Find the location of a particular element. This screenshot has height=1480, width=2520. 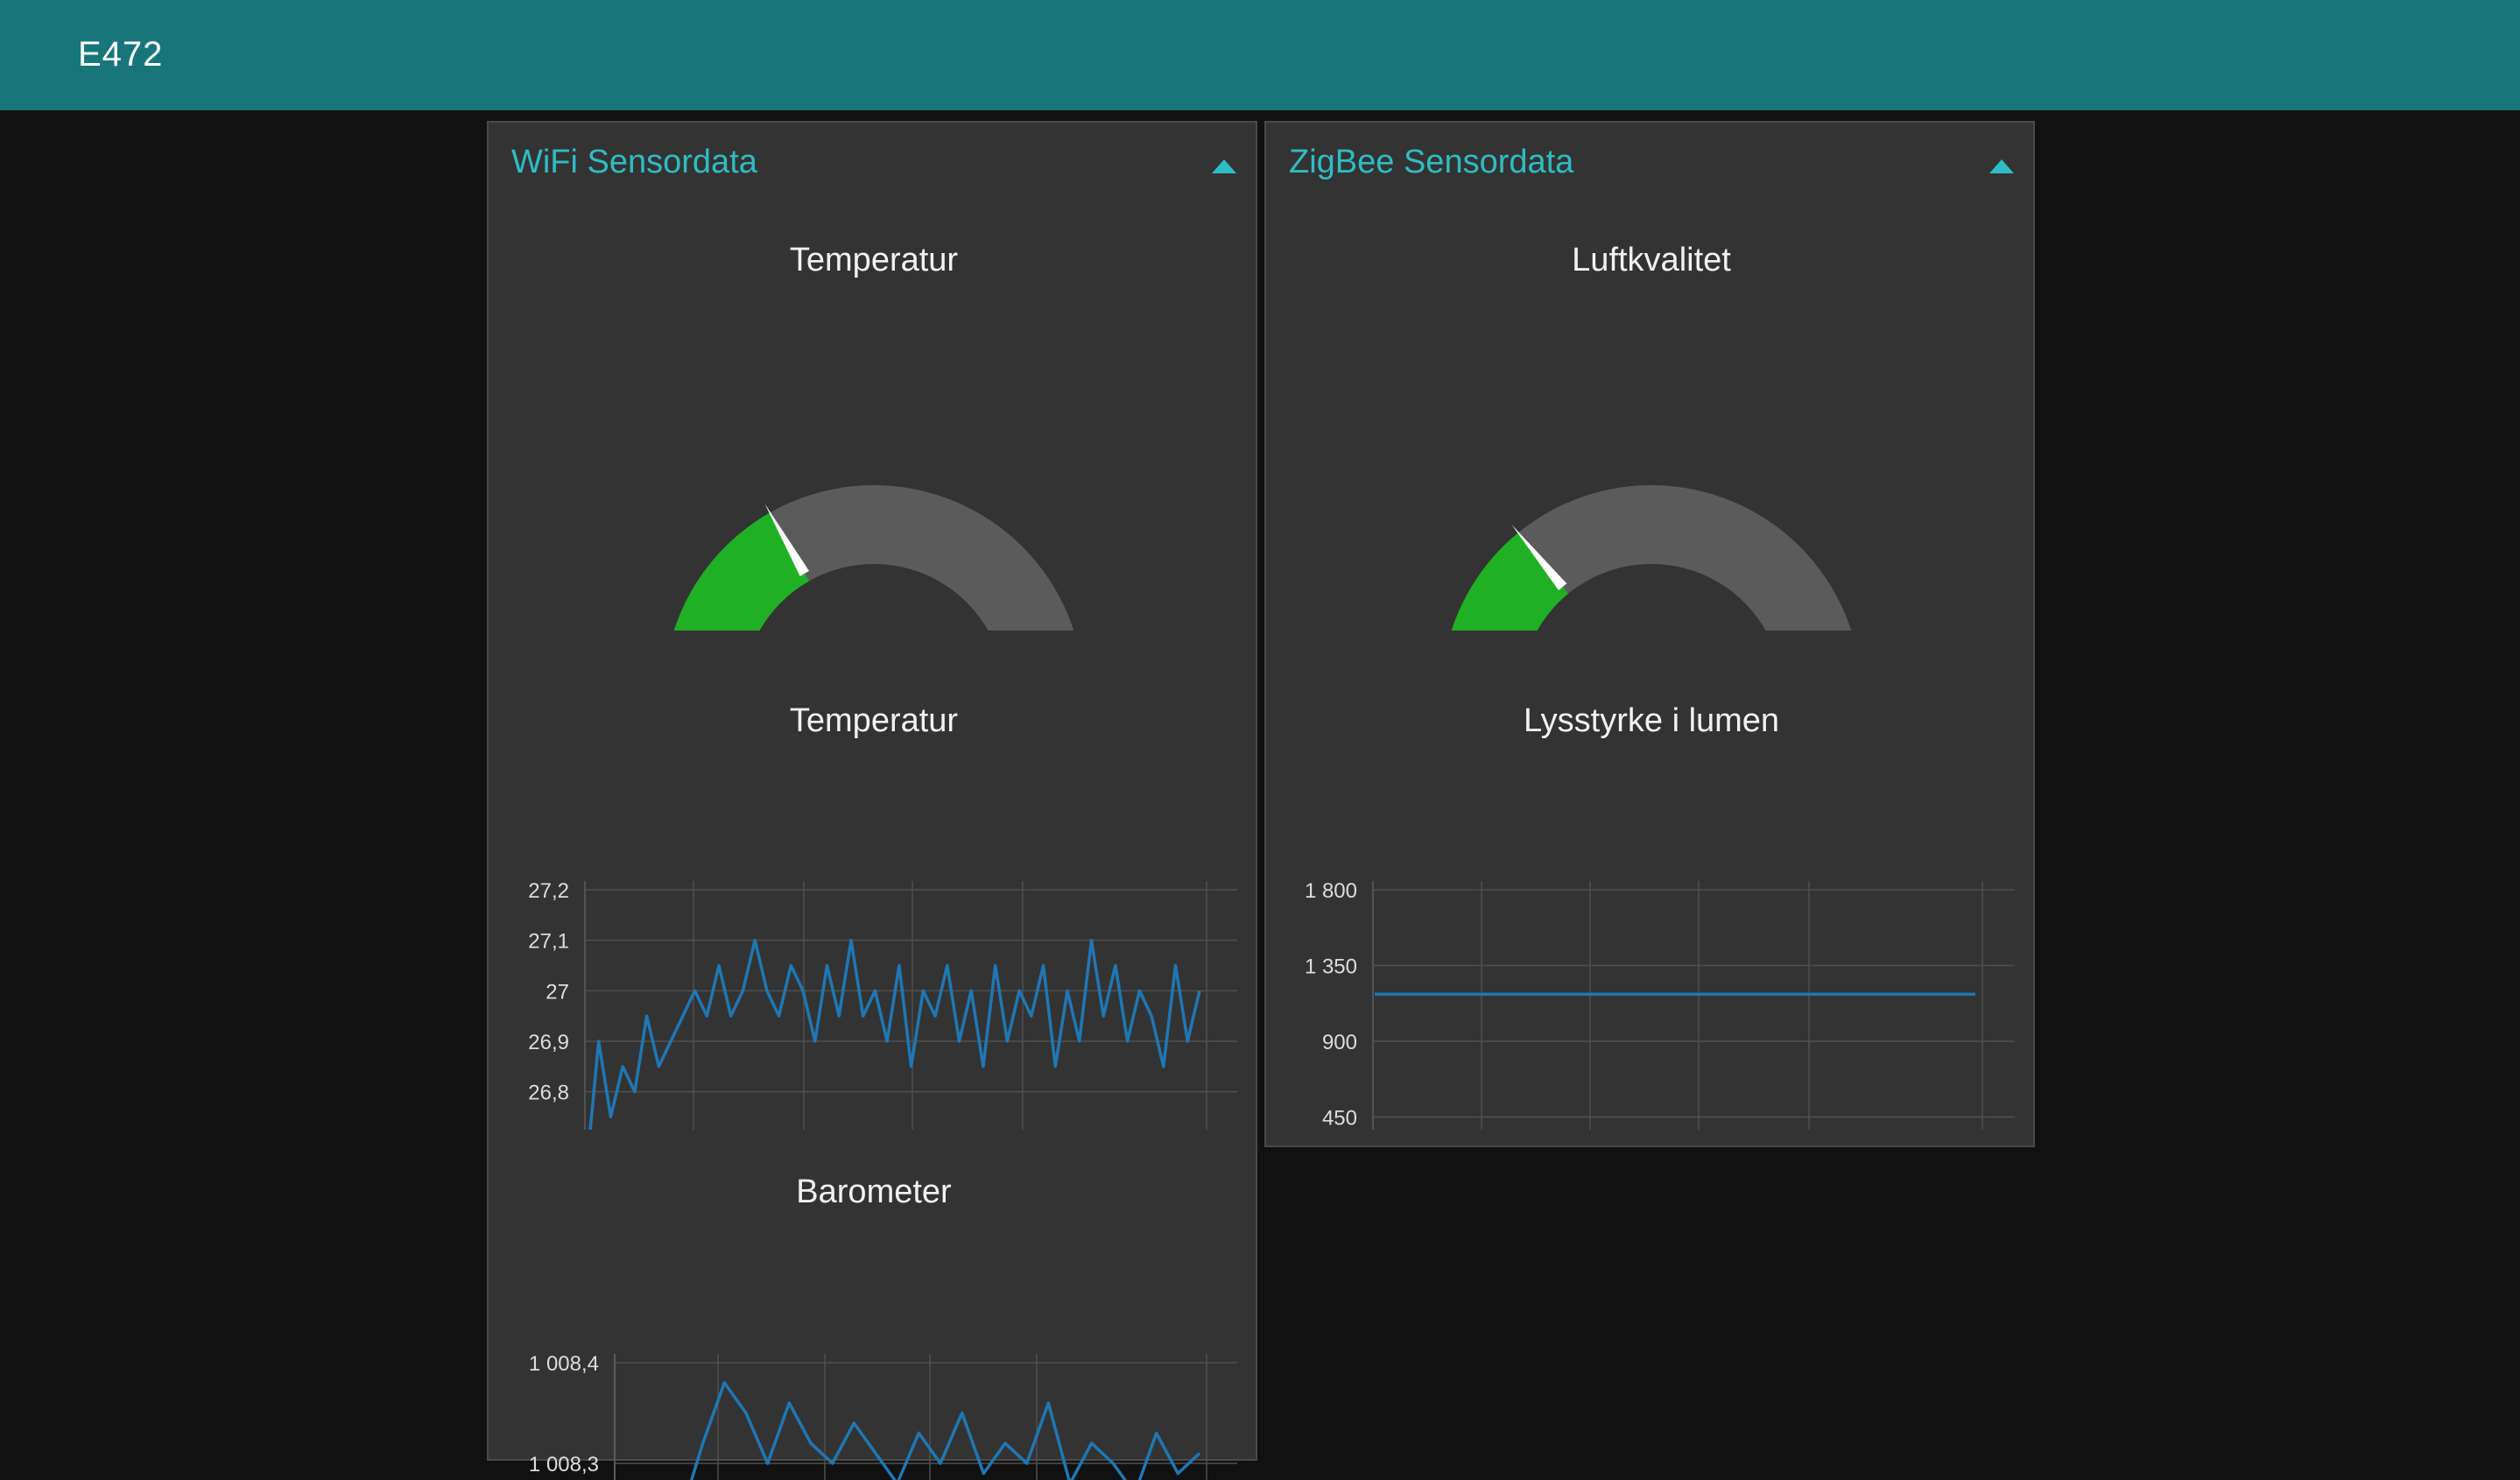

y-tick-label: 1 008,3 is located at coordinates (564, 1464).